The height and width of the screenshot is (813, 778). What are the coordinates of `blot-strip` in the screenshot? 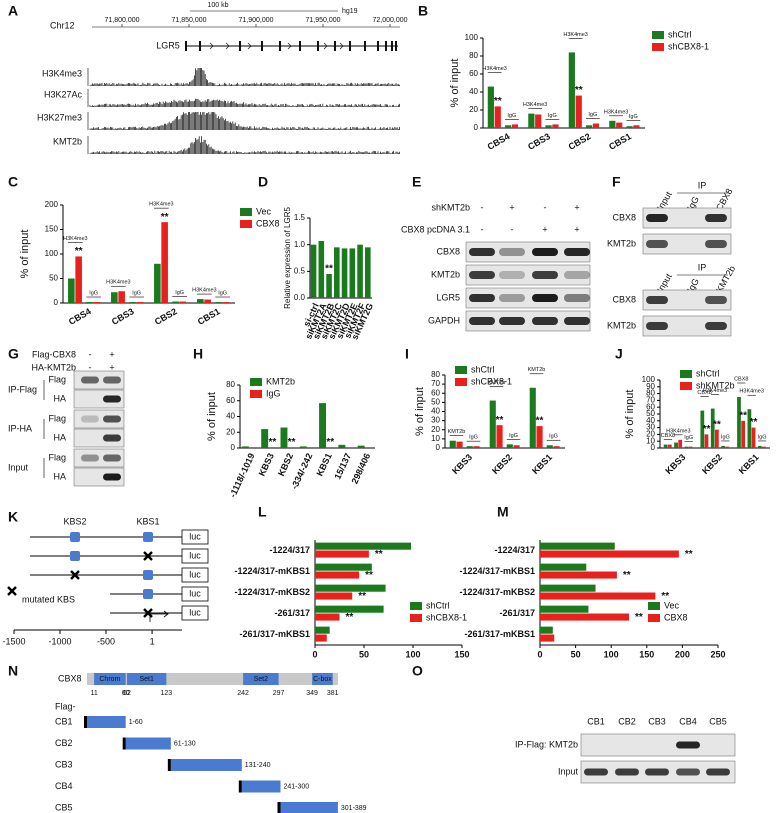 It's located at (99, 477).